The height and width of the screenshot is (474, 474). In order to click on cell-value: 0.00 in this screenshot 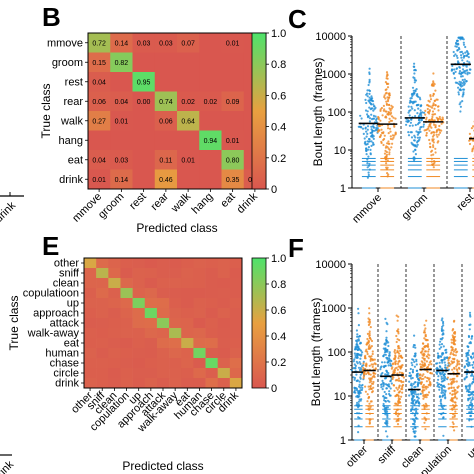, I will do `click(144, 102)`.